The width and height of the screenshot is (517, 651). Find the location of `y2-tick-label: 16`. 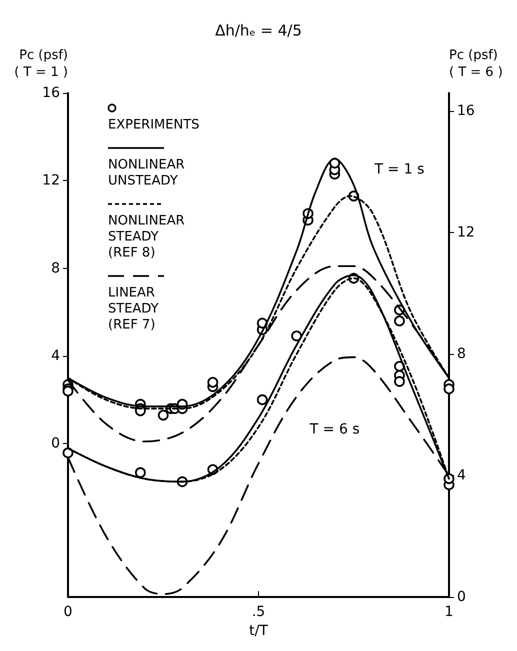

y2-tick-label: 16 is located at coordinates (466, 111).